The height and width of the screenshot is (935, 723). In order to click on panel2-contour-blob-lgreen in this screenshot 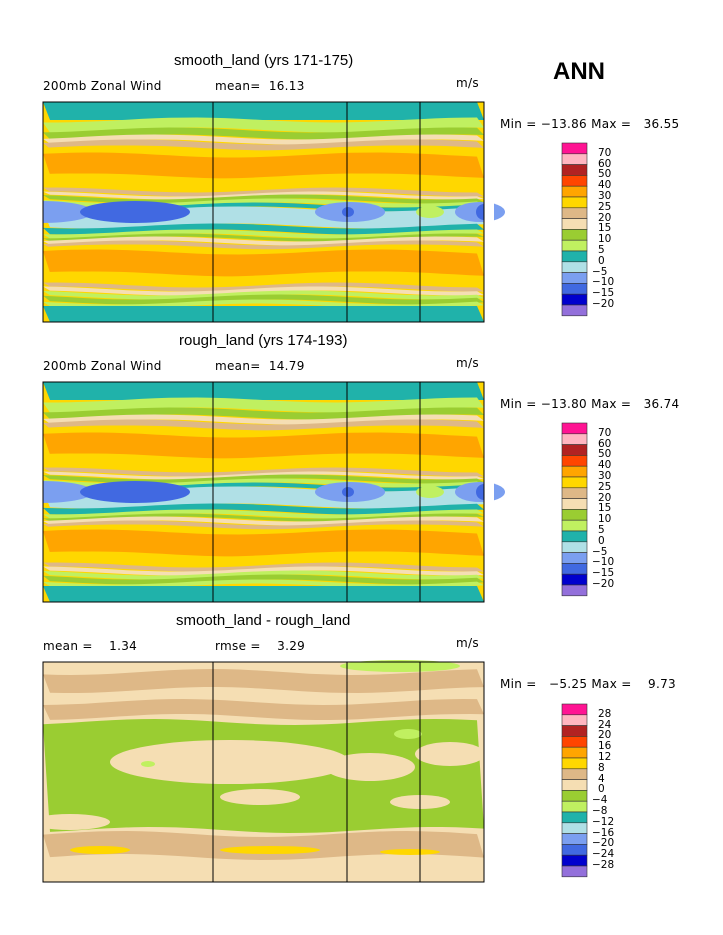, I will do `click(430, 492)`.